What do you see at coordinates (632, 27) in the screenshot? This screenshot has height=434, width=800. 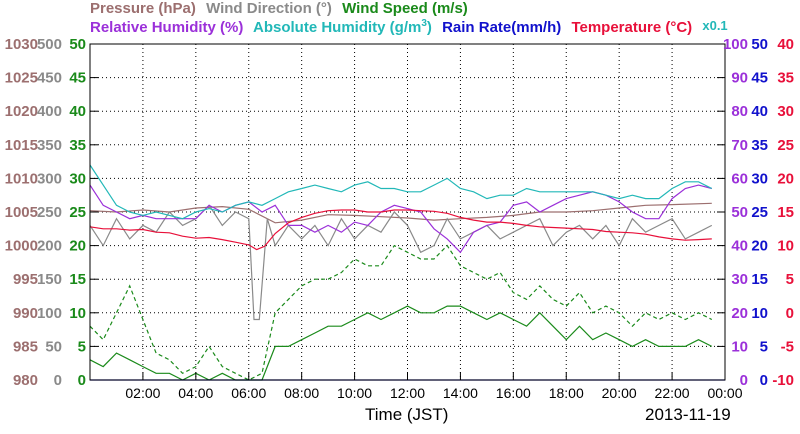 I see `legend-temperature: Temperature (°C)` at bounding box center [632, 27].